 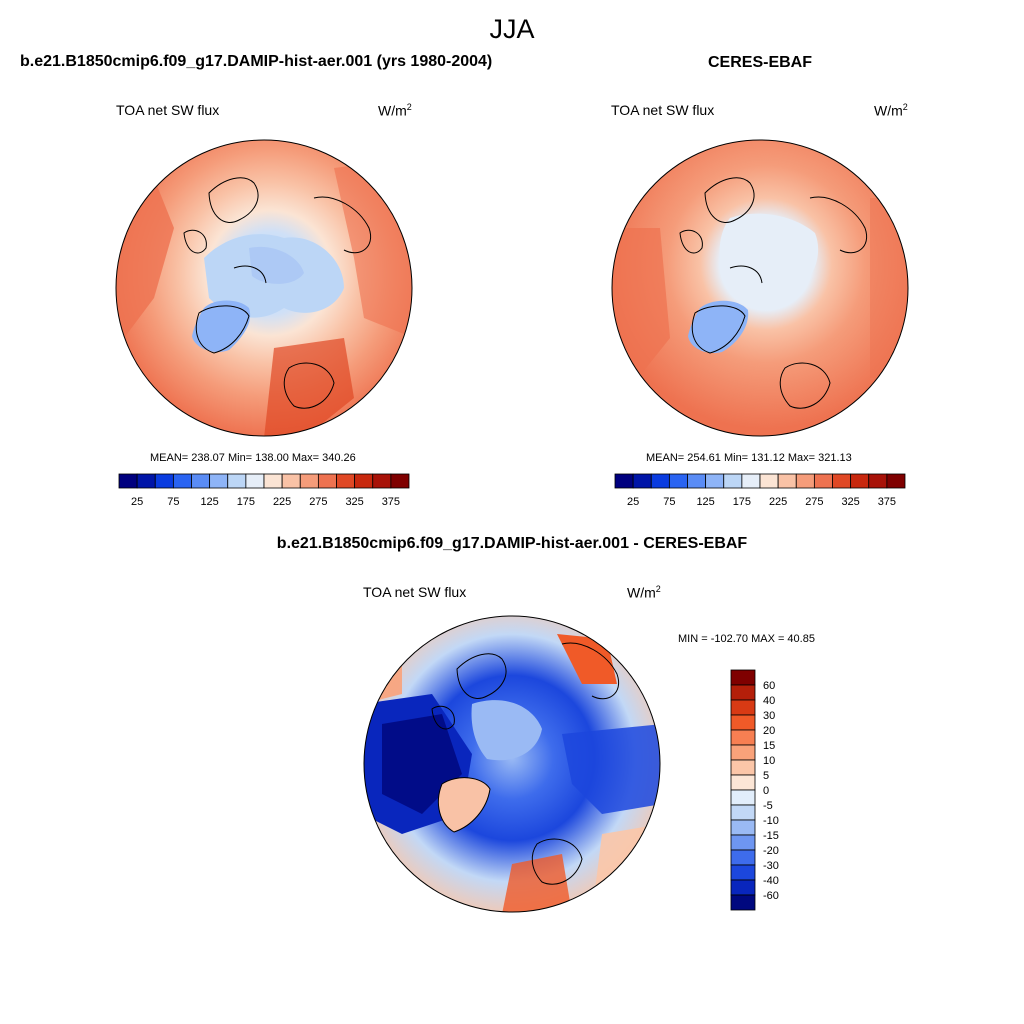 I want to click on colorbar-tick-label: -5, so click(x=768, y=806).